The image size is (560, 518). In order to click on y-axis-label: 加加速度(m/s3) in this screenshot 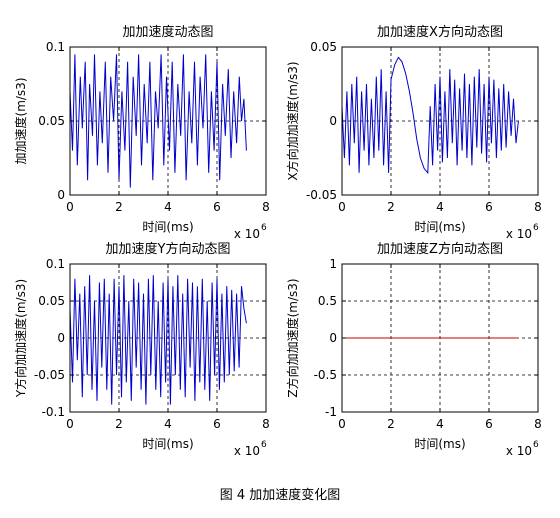, I will do `click(20, 121)`.